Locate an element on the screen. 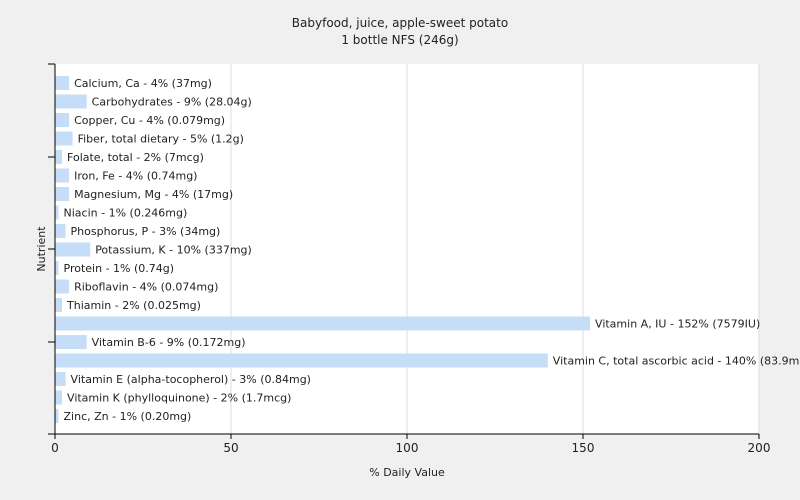 This screenshot has height=500, width=800. x-tick-label: 200 is located at coordinates (759, 448).